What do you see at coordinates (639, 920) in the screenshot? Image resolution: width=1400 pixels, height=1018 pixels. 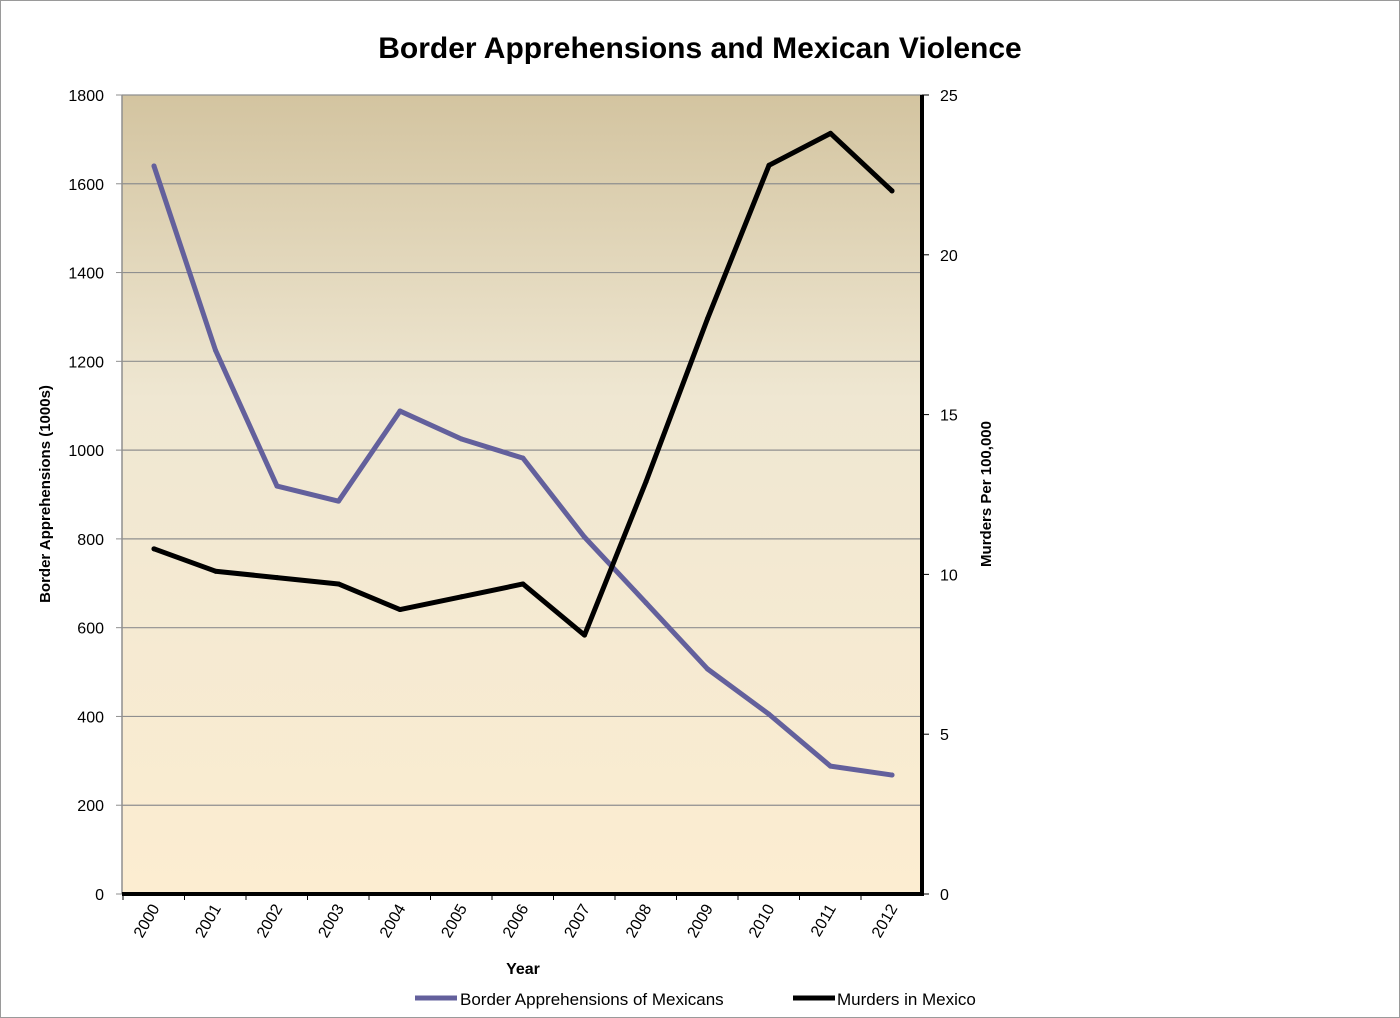 I see `x-tick-label: 2008` at bounding box center [639, 920].